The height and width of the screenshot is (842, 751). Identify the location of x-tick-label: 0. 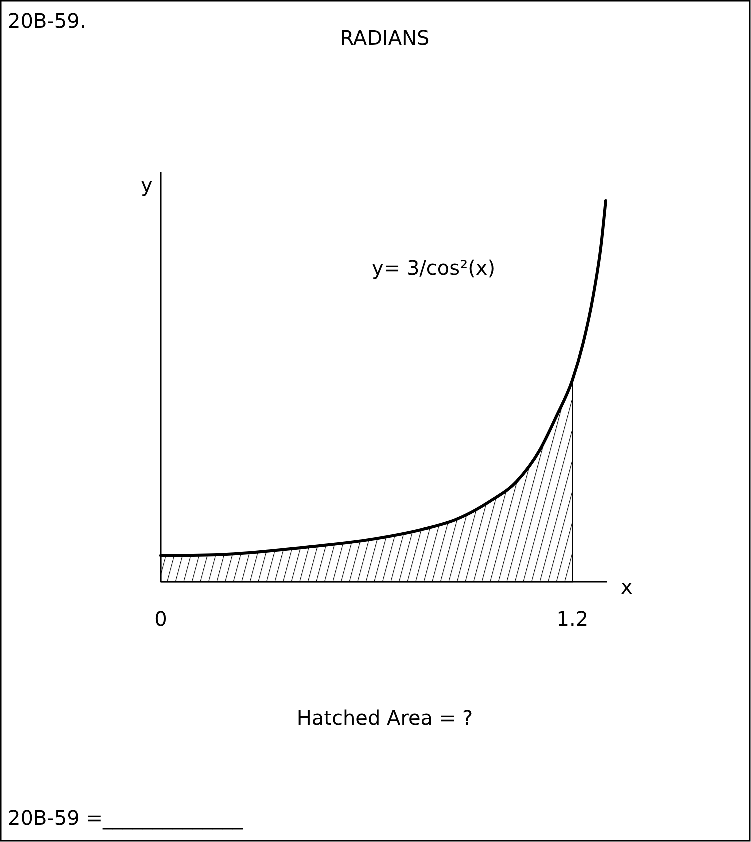
(161, 619).